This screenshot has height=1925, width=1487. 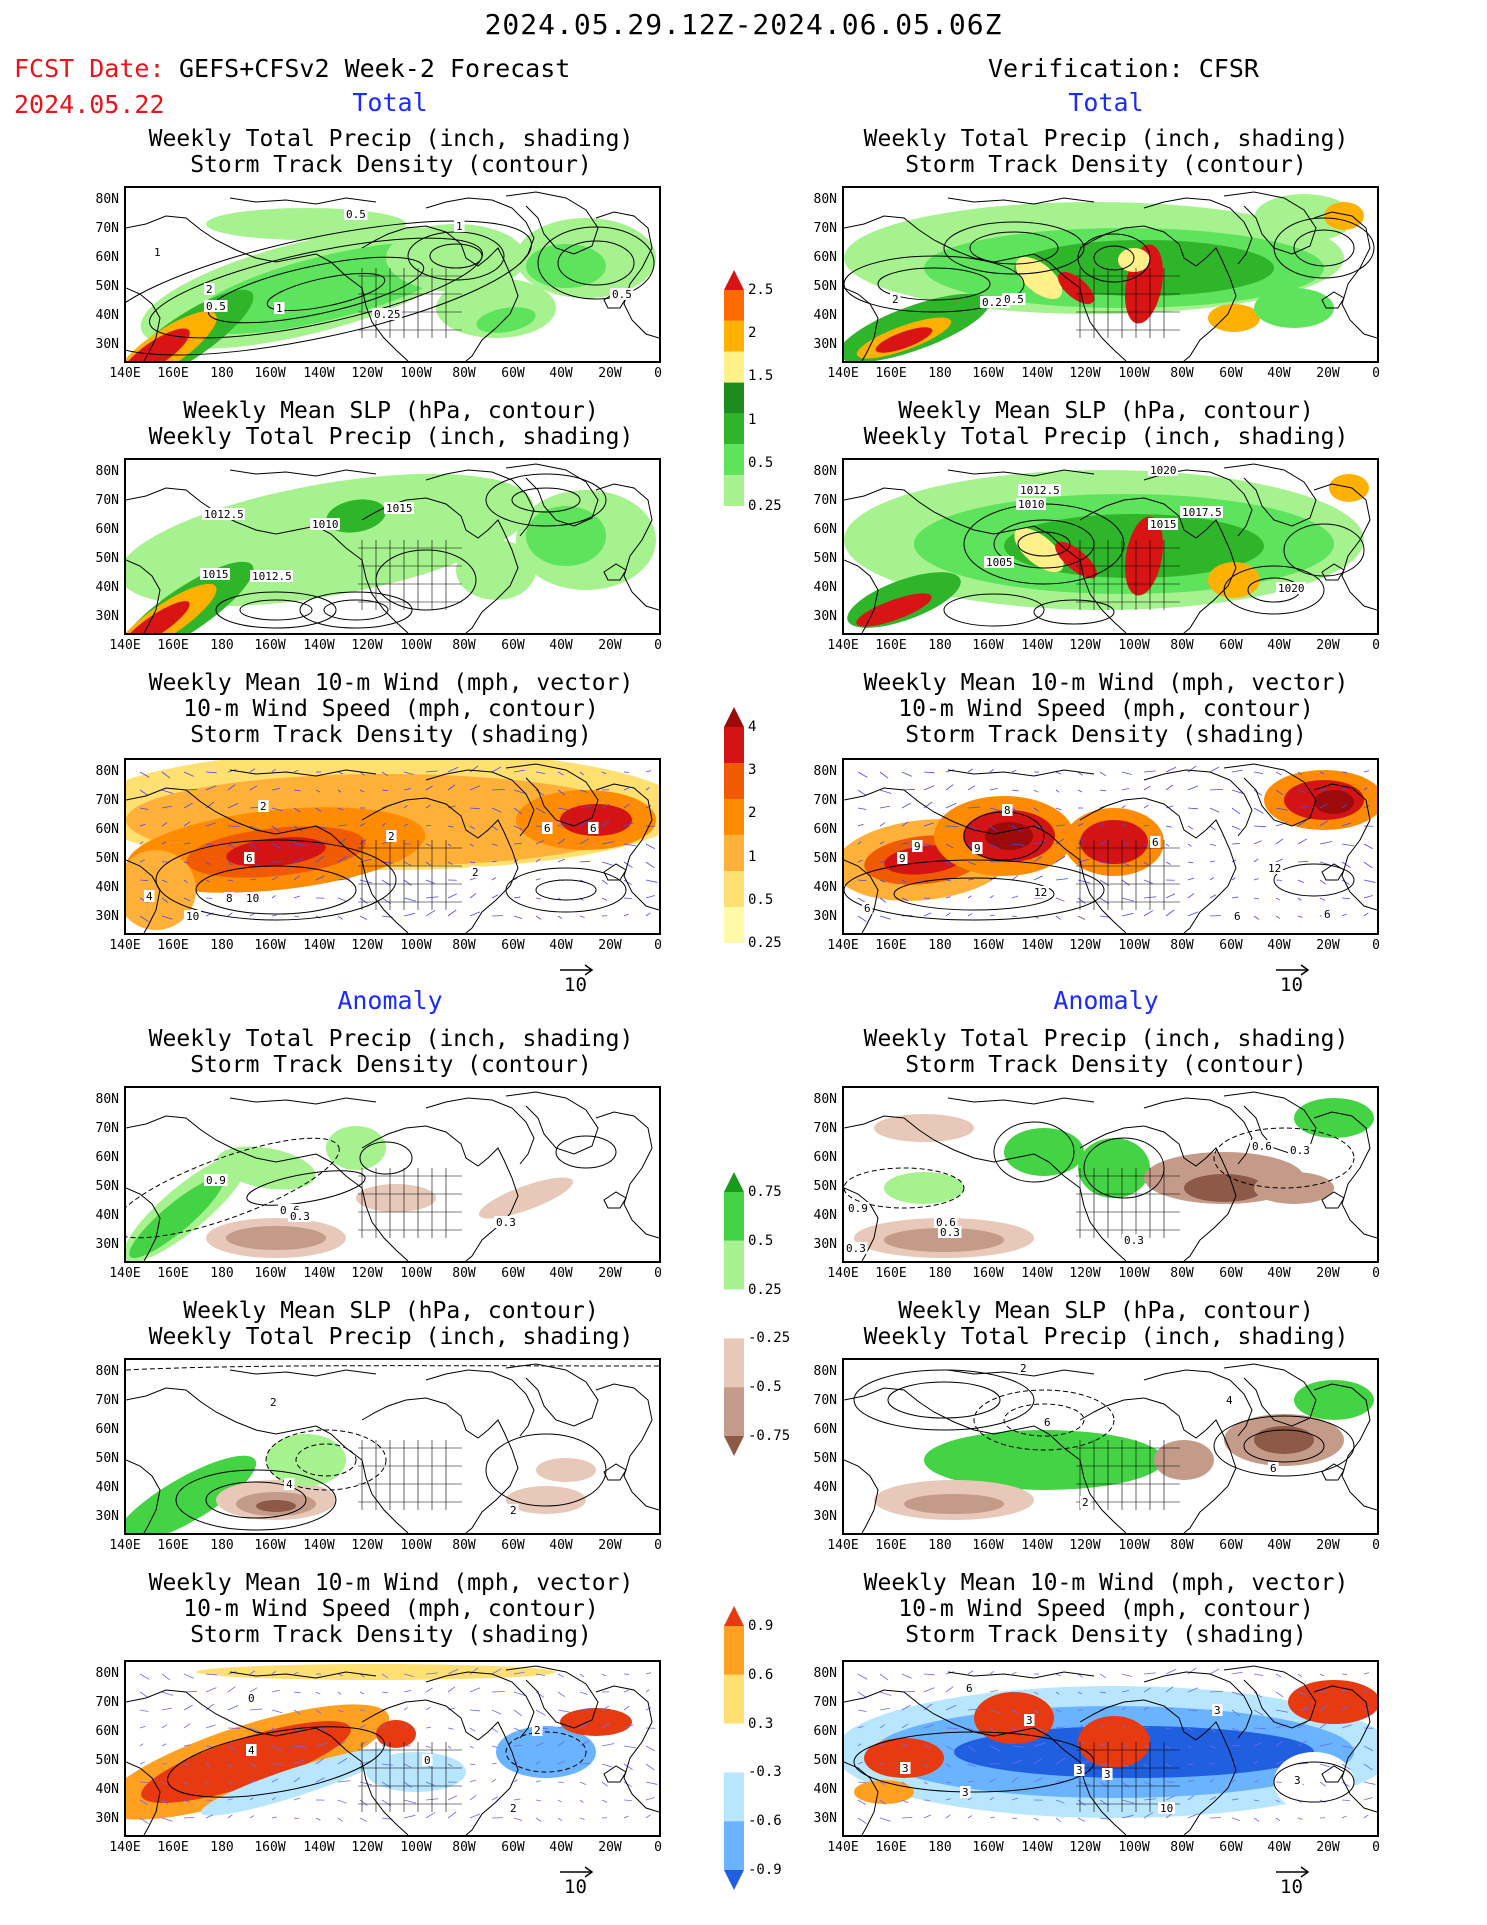 I want to click on contour-label: 0.3, so click(x=300, y=1216).